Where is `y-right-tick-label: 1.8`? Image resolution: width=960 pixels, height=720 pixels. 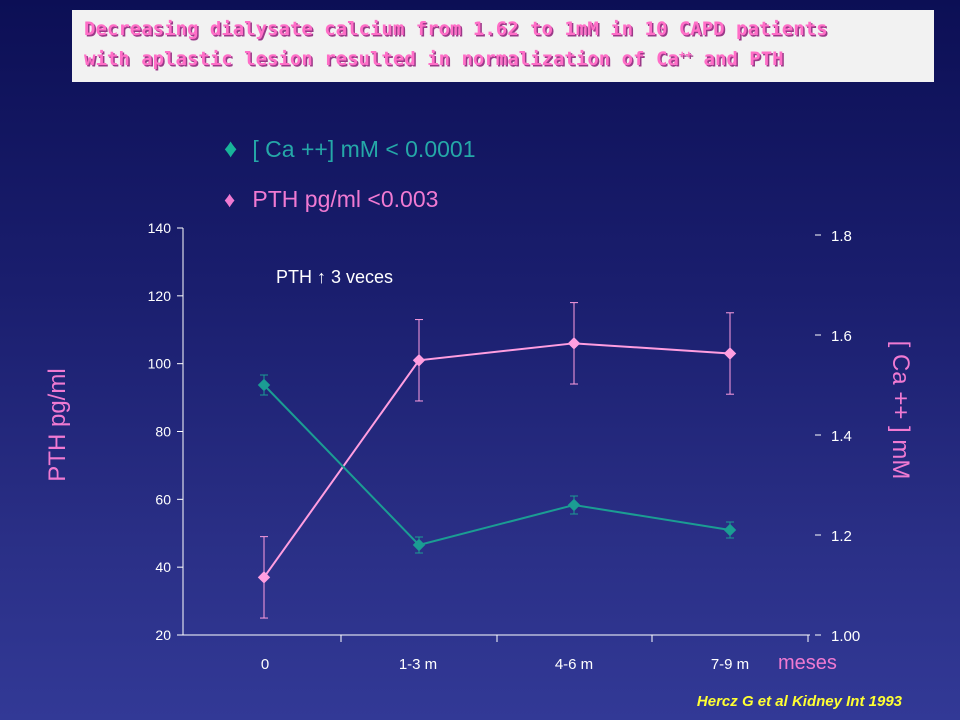
y-right-tick-label: 1.8 is located at coordinates (841, 236).